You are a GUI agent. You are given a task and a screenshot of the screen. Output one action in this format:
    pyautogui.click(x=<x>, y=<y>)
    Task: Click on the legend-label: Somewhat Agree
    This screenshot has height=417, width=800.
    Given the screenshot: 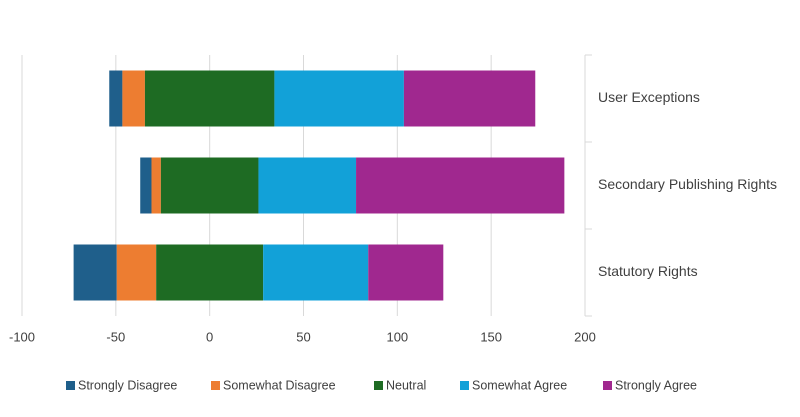 What is the action you would take?
    pyautogui.click(x=519, y=385)
    